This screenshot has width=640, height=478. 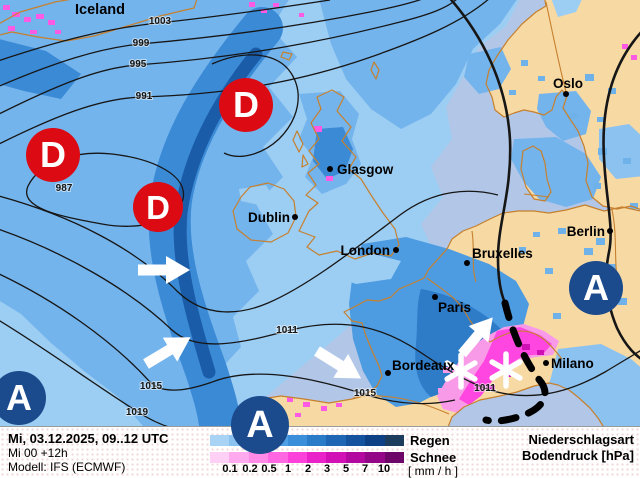 What do you see at coordinates (365, 469) in the screenshot?
I see `legend-tick: 7` at bounding box center [365, 469].